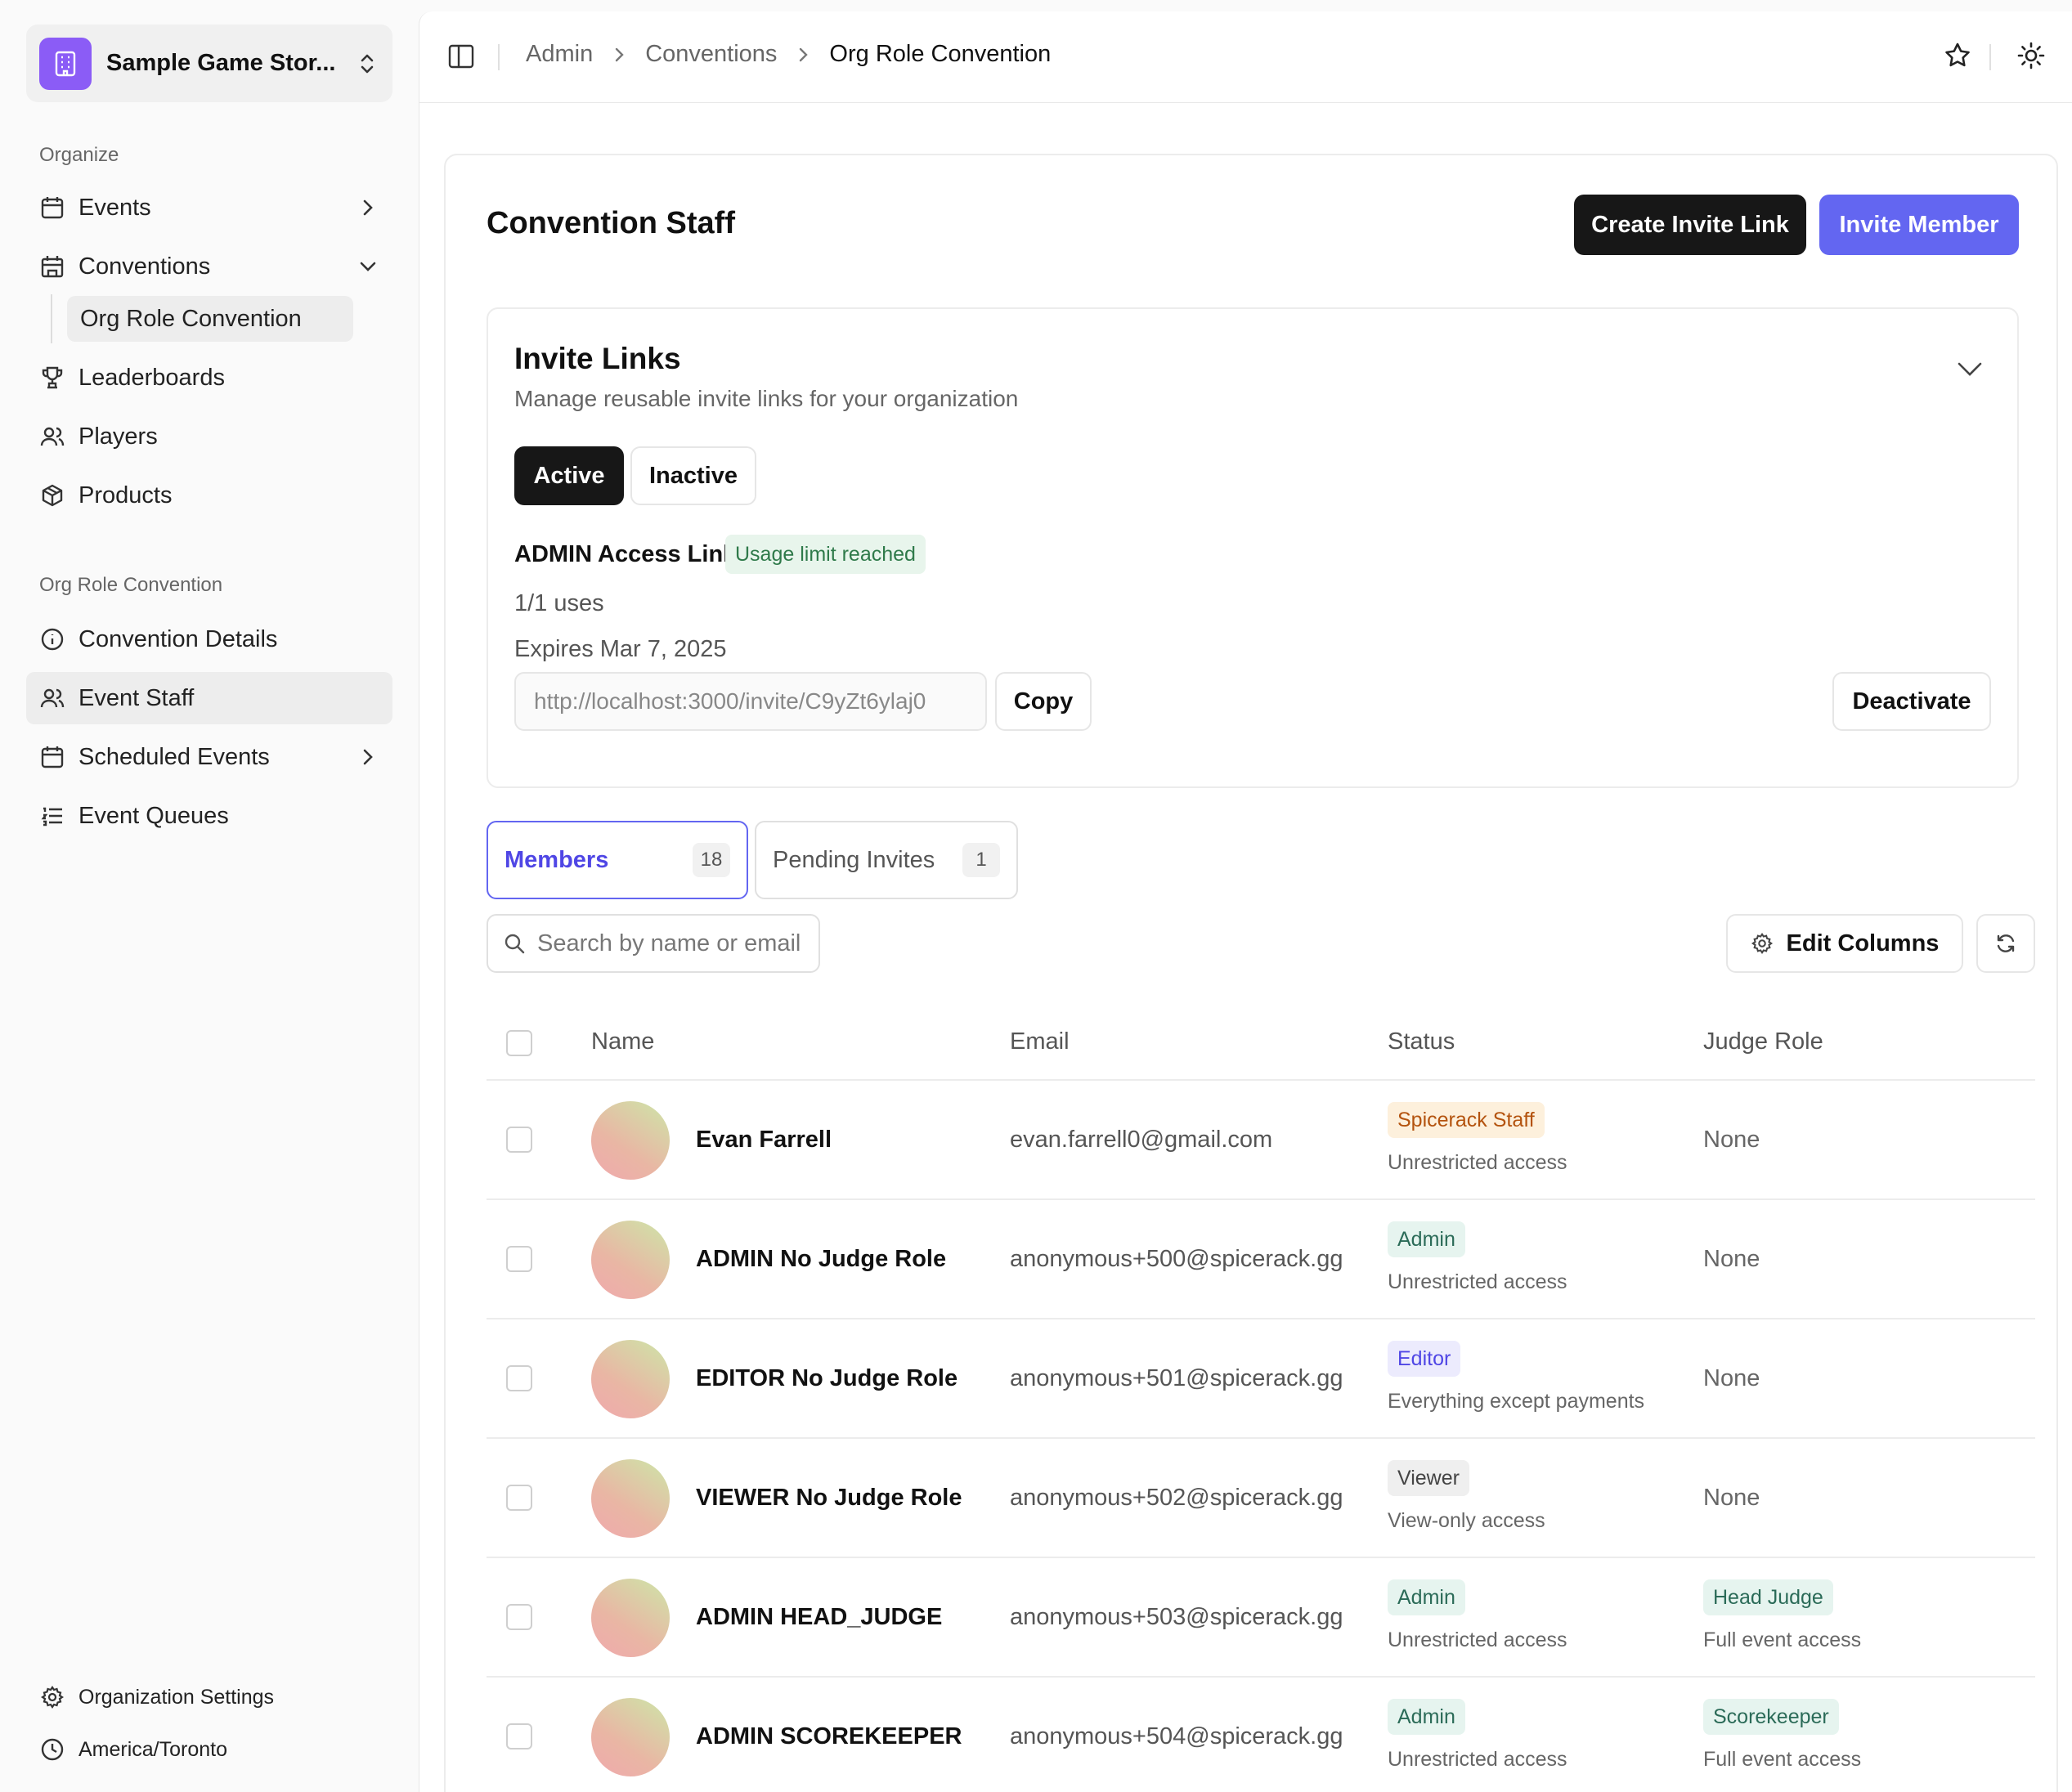 The height and width of the screenshot is (1792, 2072). I want to click on breadcrumb-admin: Admin, so click(560, 54).